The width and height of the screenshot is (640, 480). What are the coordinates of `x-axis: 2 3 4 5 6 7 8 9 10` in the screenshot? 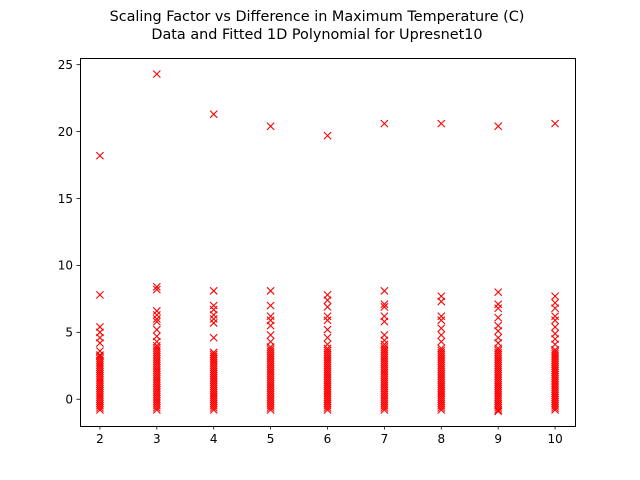 It's located at (329, 436).